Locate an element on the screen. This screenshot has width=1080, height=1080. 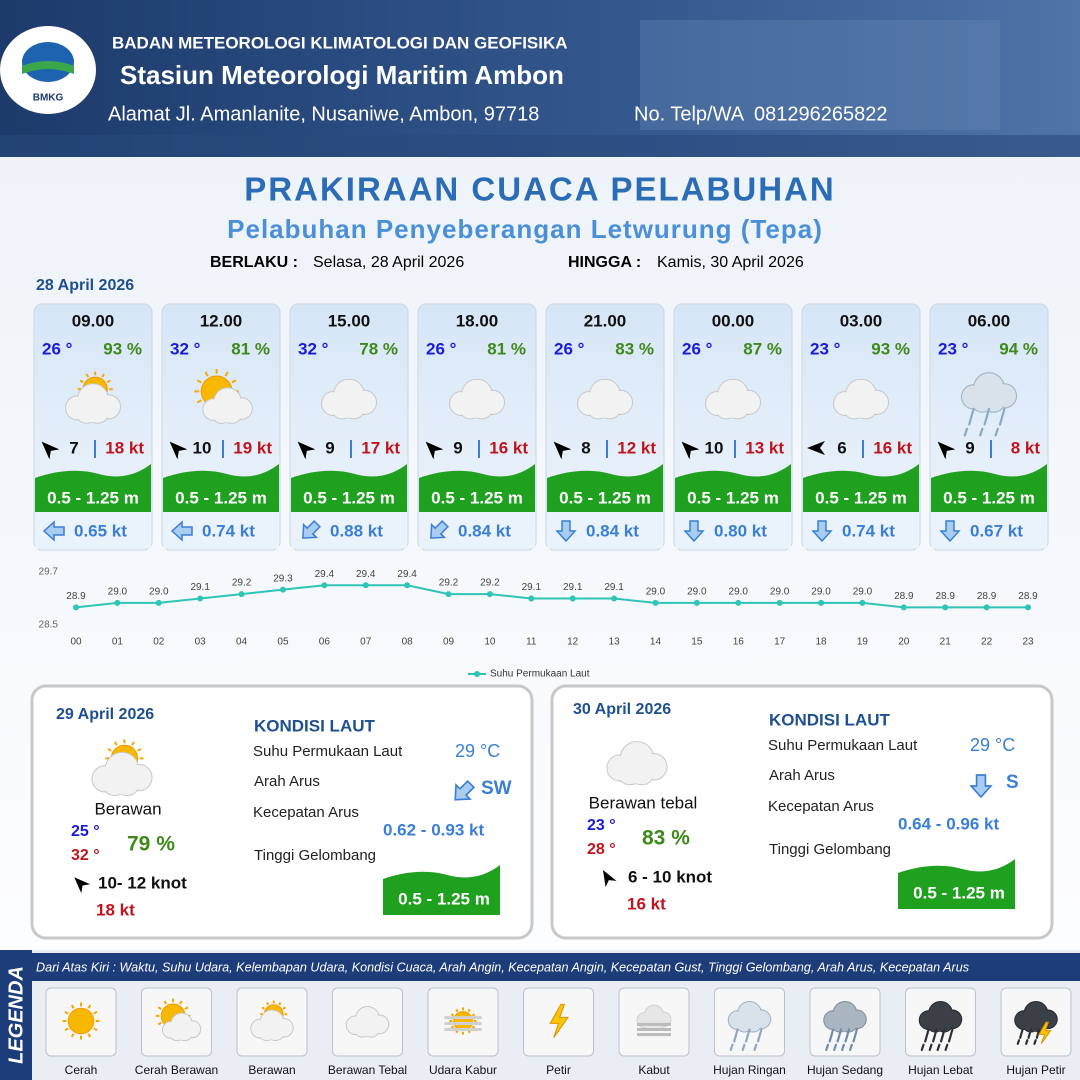
x-tick-label: 20 is located at coordinates (904, 642).